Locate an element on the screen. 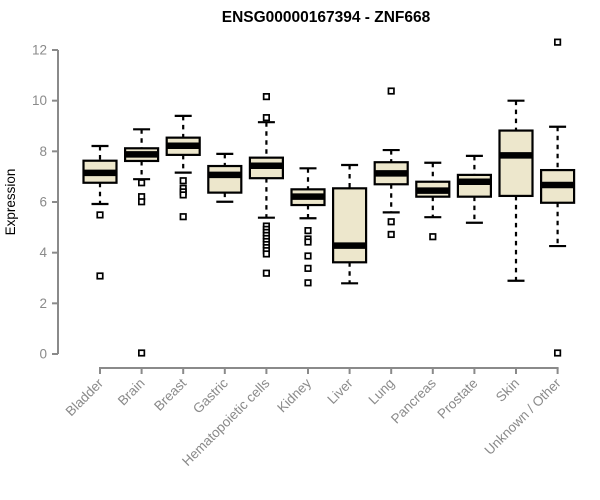  chart-title: ENSG00000167394 - ZNF668 is located at coordinates (326, 17).